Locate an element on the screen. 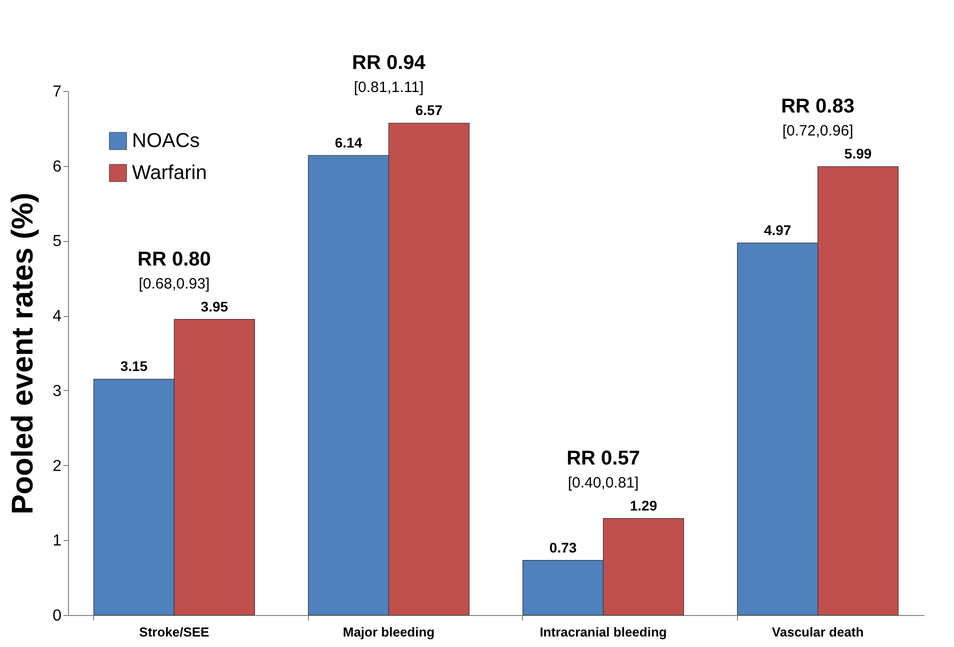  y-tick-label: 1 is located at coordinates (57, 541).